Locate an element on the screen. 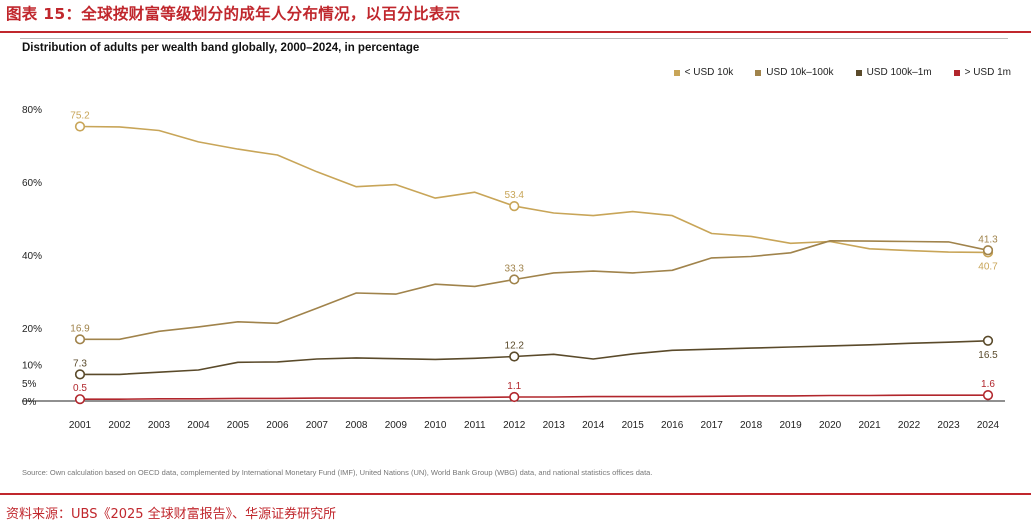 The width and height of the screenshot is (1031, 526). x-tick-label: 2015 is located at coordinates (633, 425).